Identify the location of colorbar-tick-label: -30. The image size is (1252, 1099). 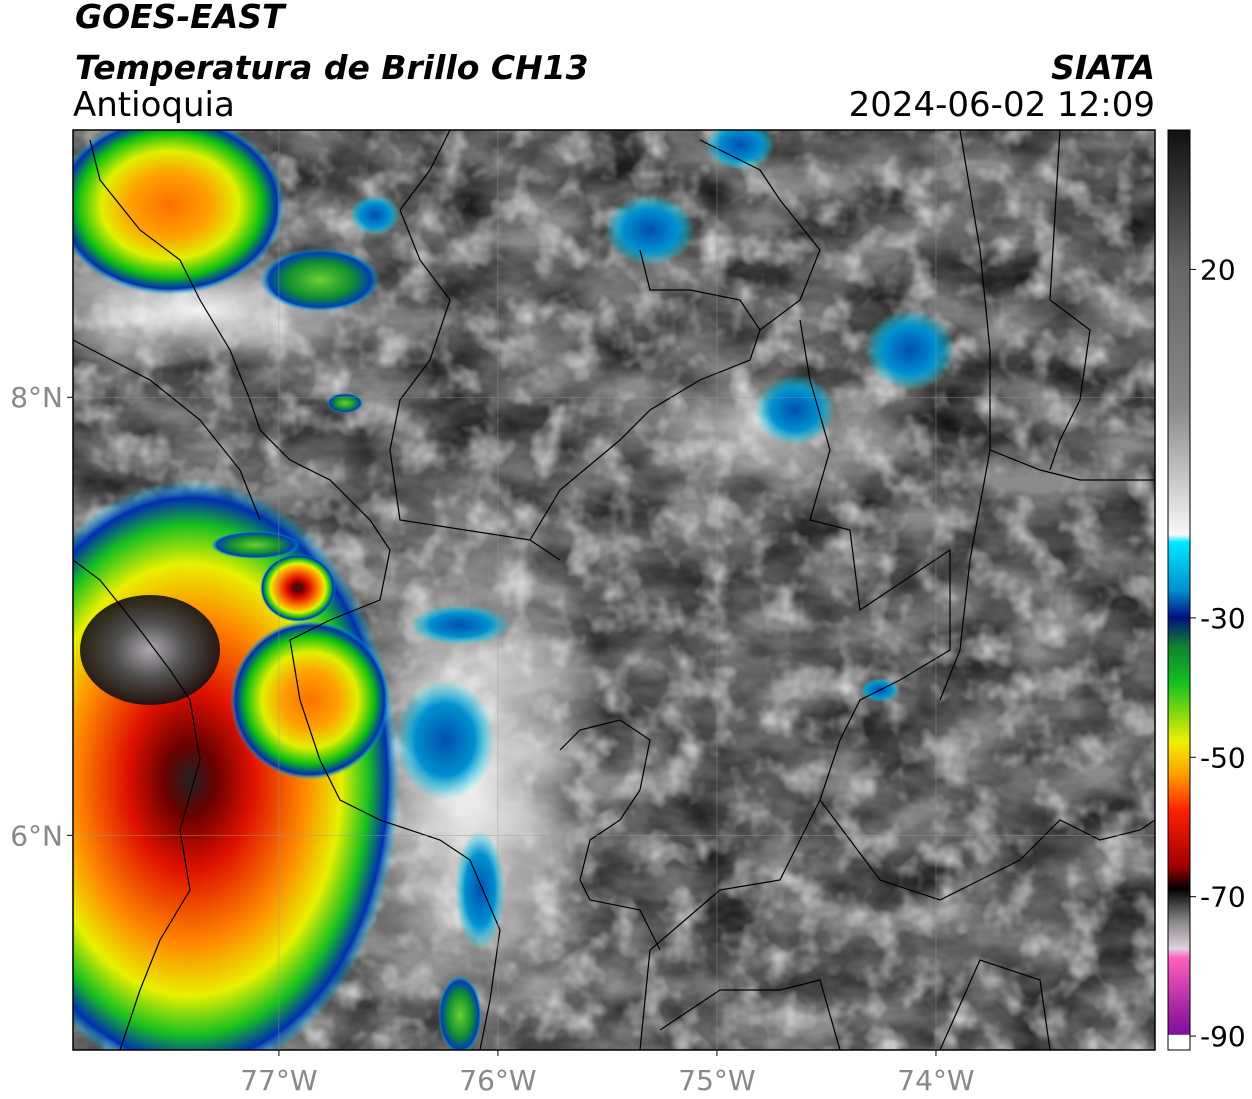
(1223, 618).